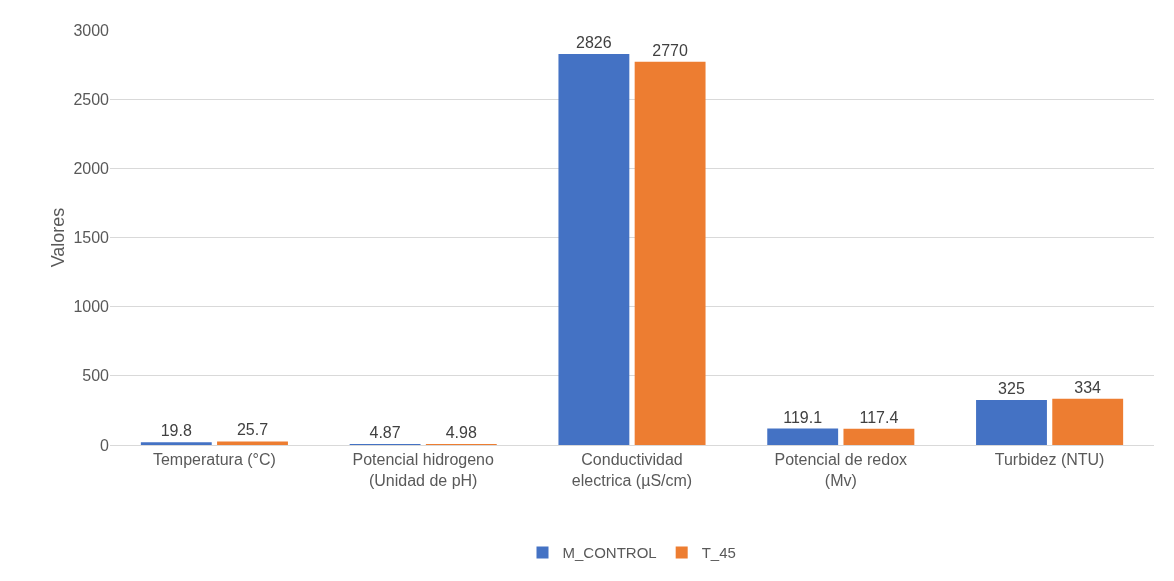 This screenshot has height=581, width=1174. I want to click on data-label: 25.7, so click(252, 430).